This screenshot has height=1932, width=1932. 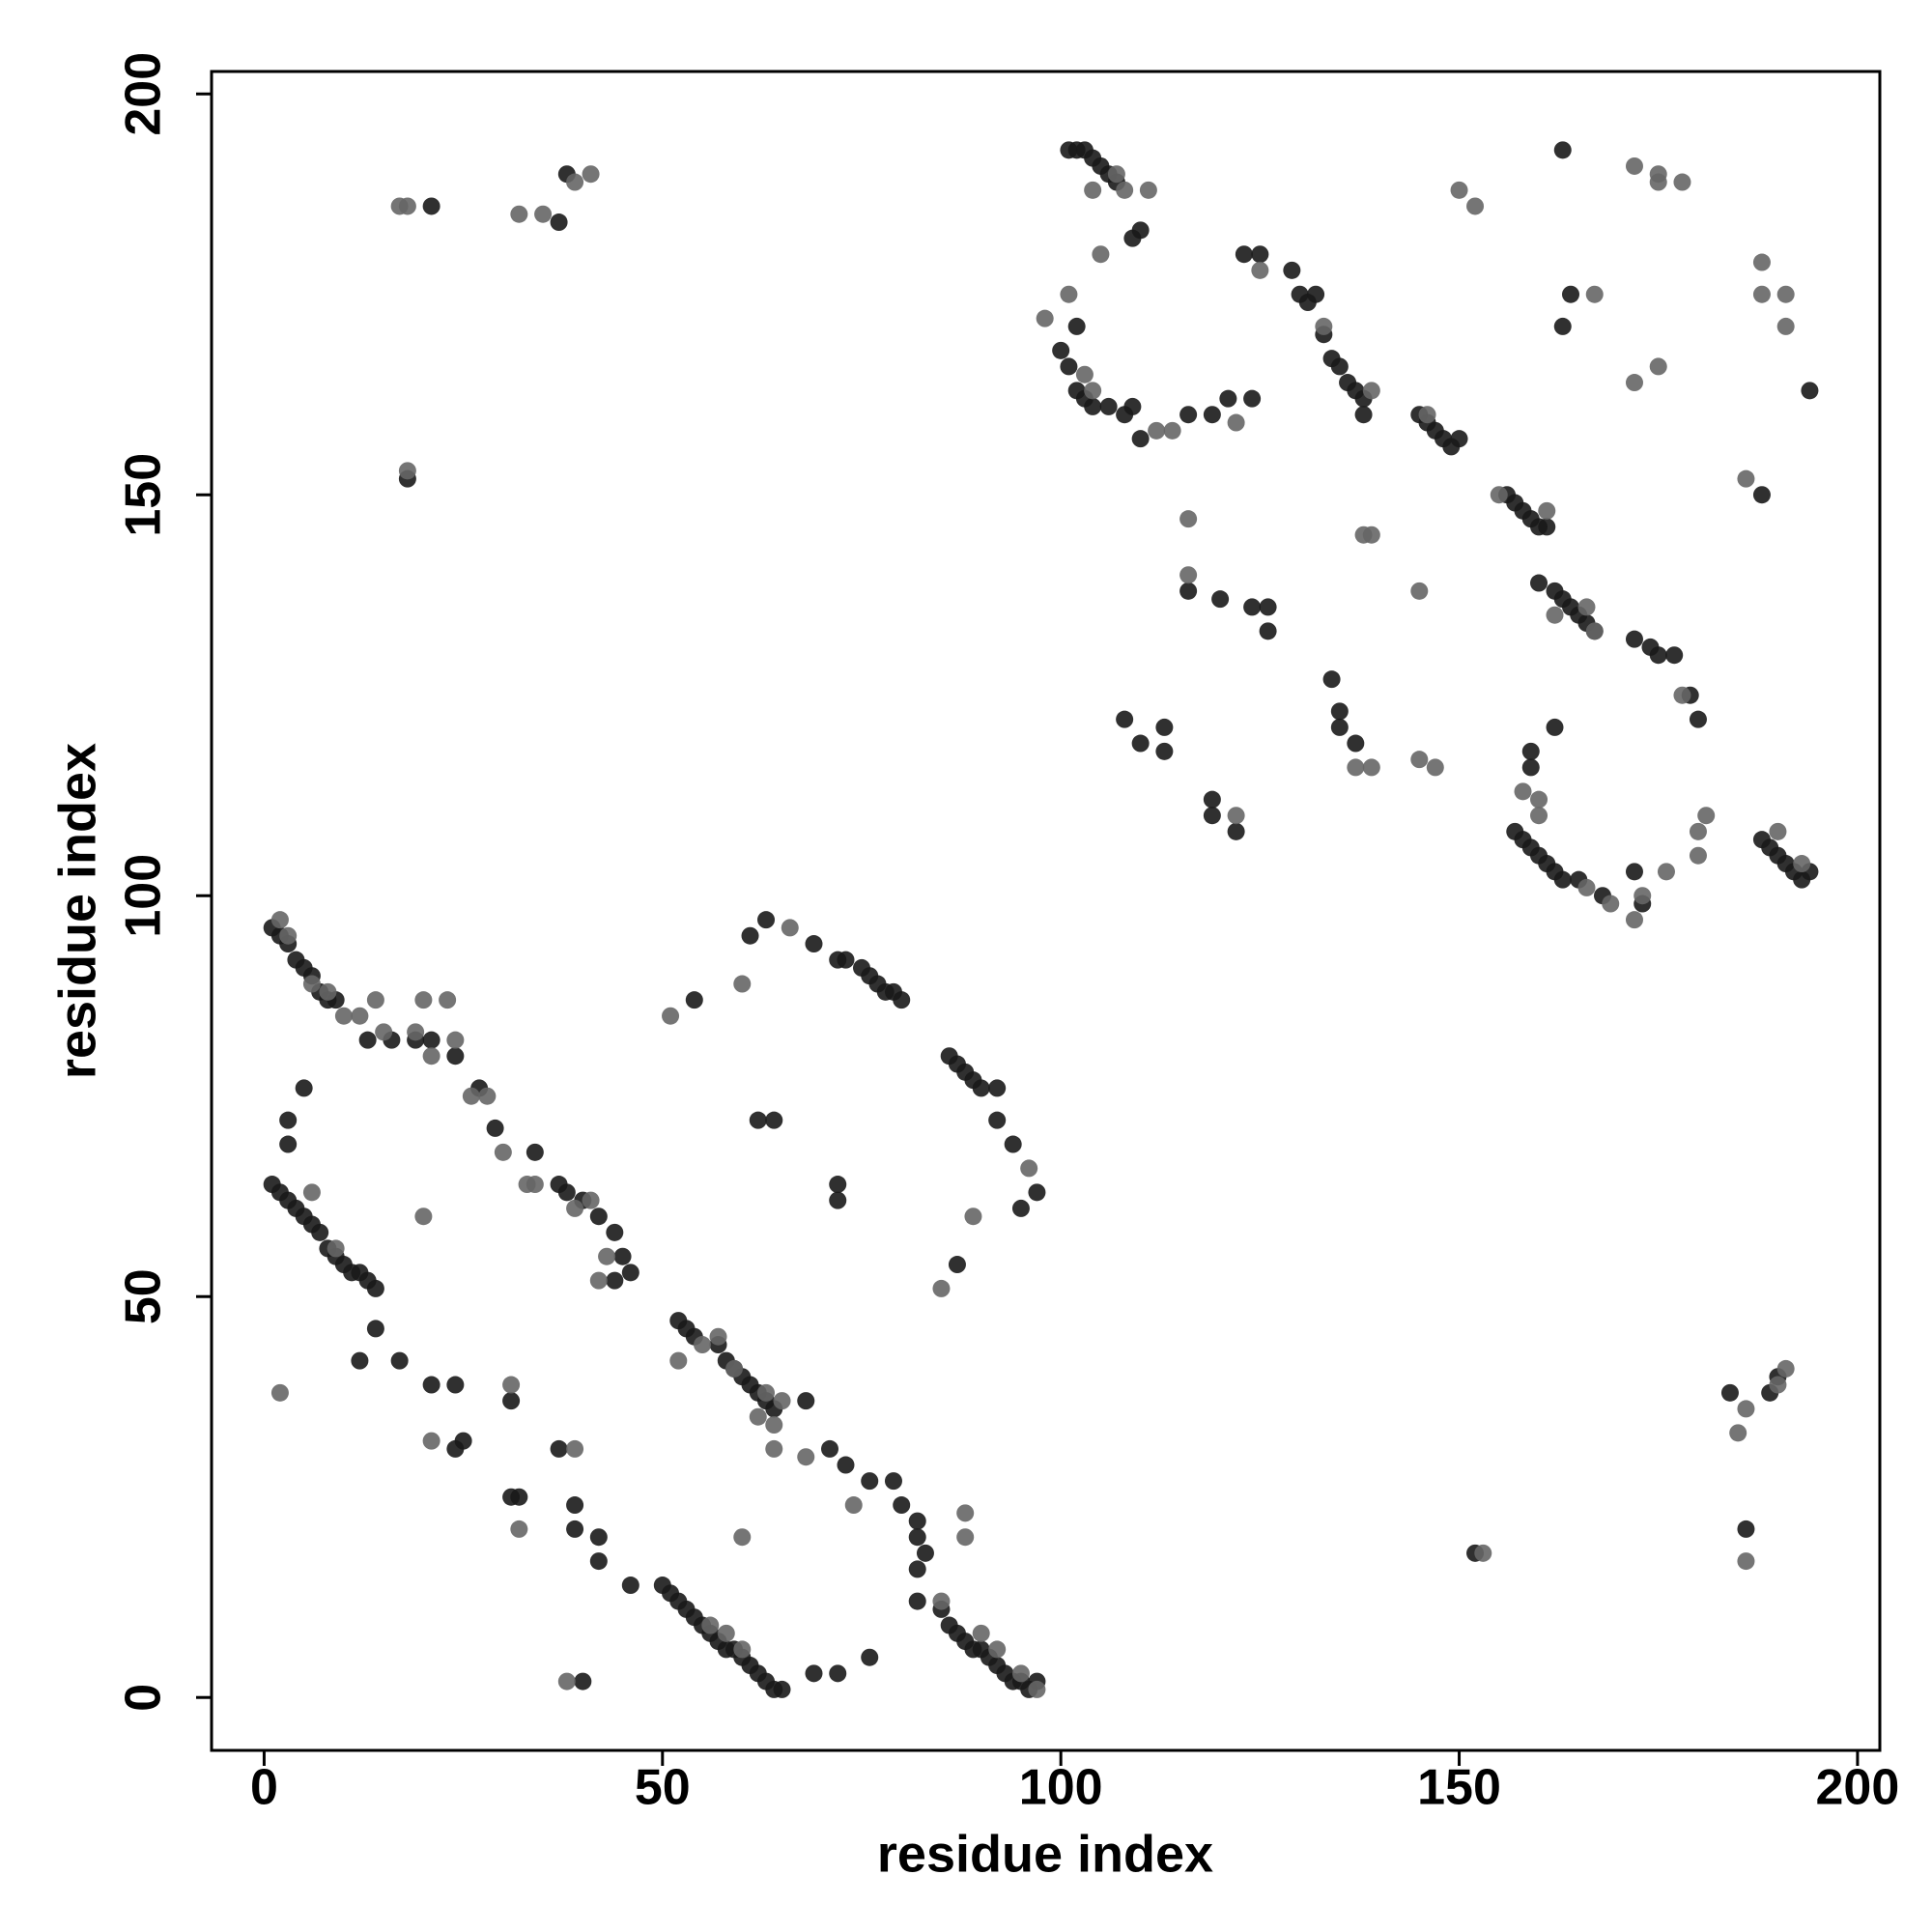 I want to click on y-tick-label: 0, so click(x=144, y=1698).